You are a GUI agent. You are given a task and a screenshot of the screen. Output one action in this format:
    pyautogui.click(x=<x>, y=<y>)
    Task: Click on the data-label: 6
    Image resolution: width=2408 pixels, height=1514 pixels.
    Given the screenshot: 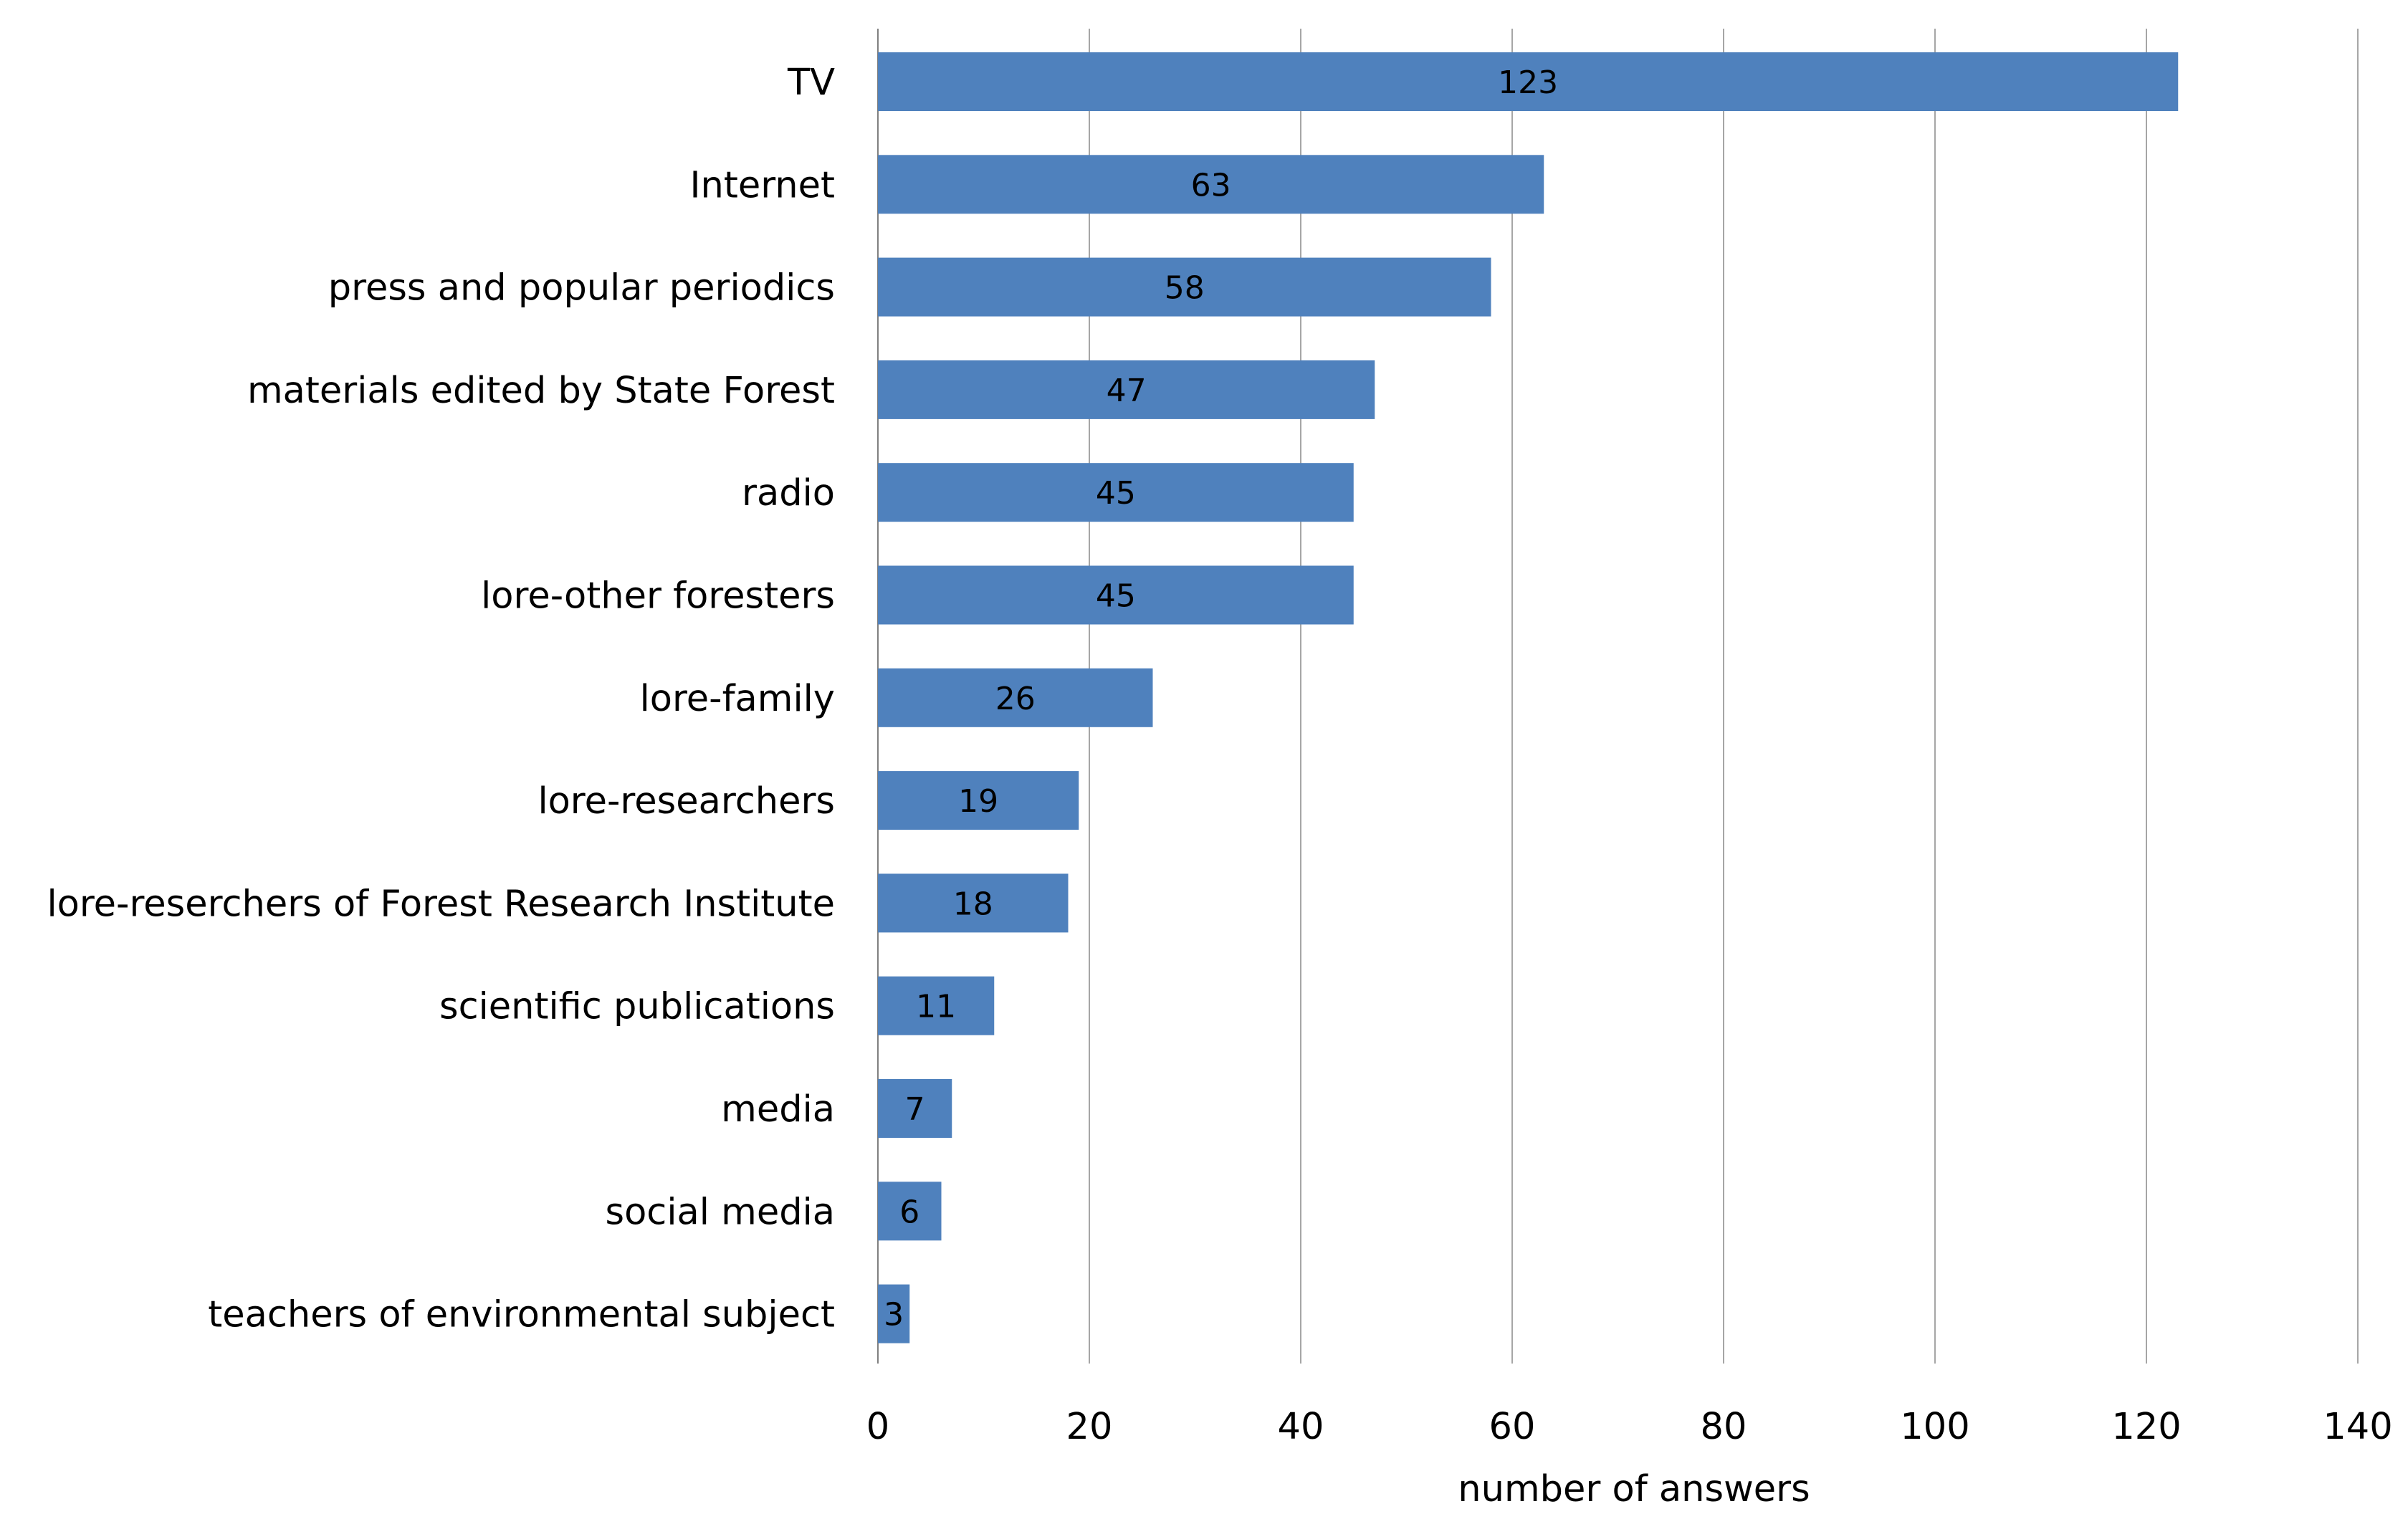 What is the action you would take?
    pyautogui.click(x=909, y=1212)
    